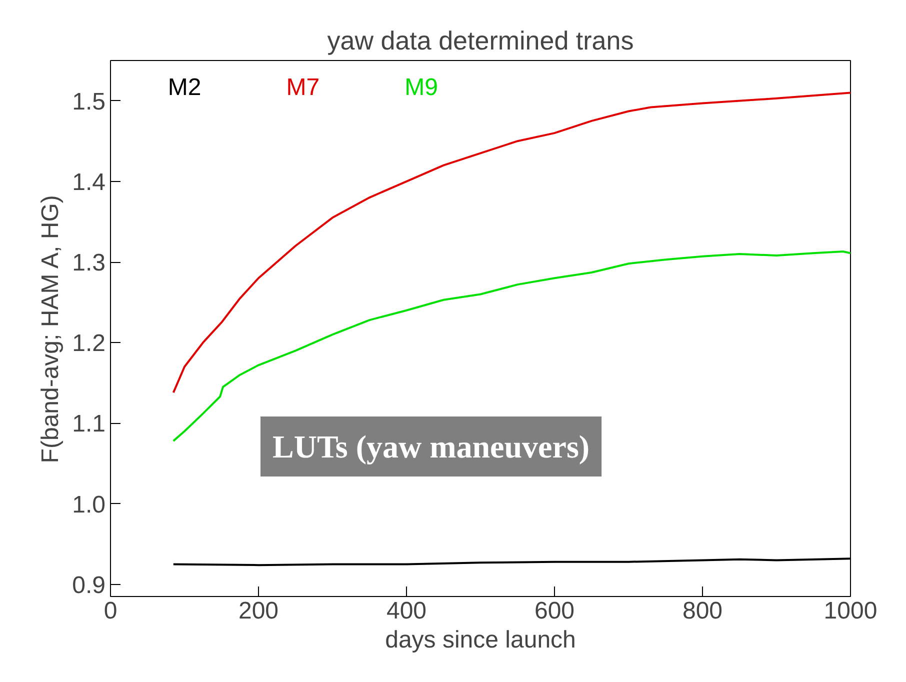 The image size is (906, 682). Describe the element at coordinates (421, 87) in the screenshot. I see `text: M9` at that location.